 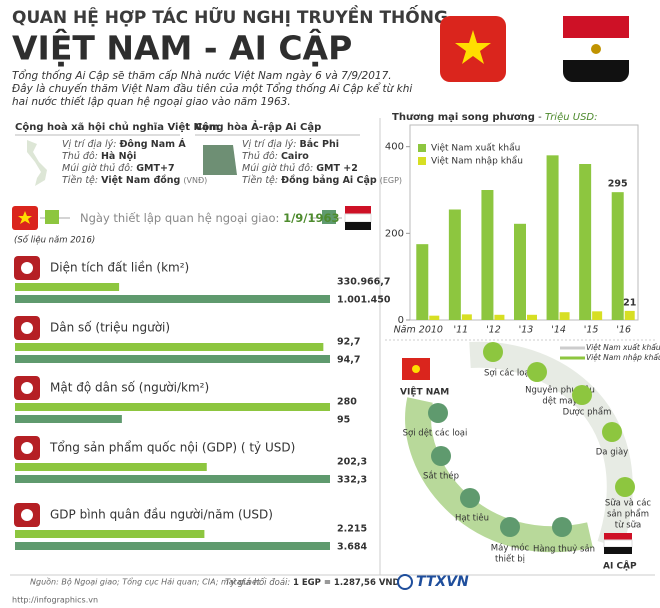 I want to click on origin: VIỆT NAM, so click(x=424, y=392).